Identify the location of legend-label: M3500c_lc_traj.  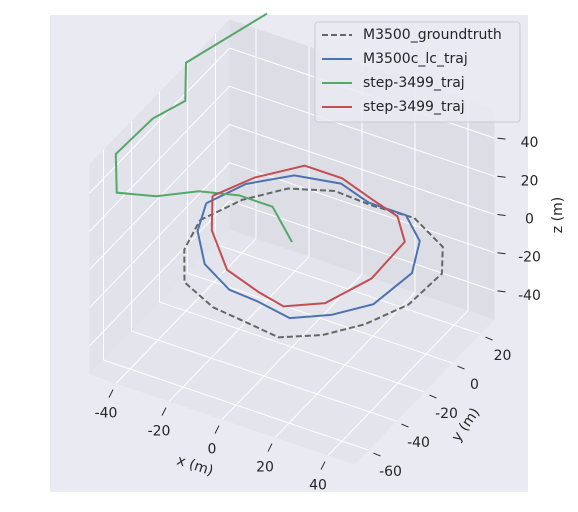
(415, 59).